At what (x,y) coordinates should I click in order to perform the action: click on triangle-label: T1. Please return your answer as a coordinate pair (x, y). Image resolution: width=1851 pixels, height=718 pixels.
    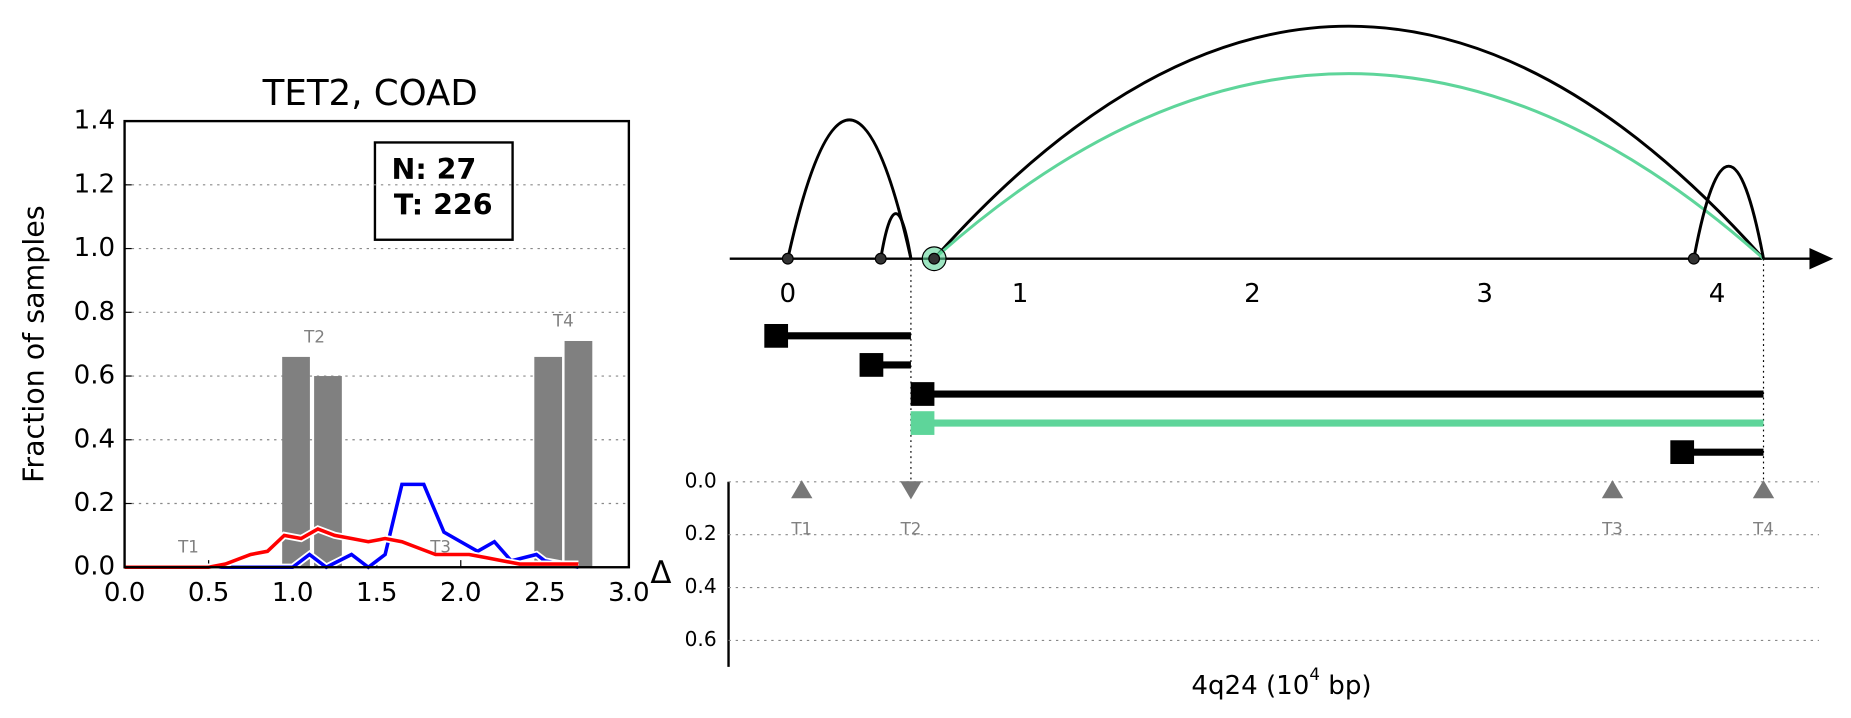
    Looking at the image, I should click on (801, 529).